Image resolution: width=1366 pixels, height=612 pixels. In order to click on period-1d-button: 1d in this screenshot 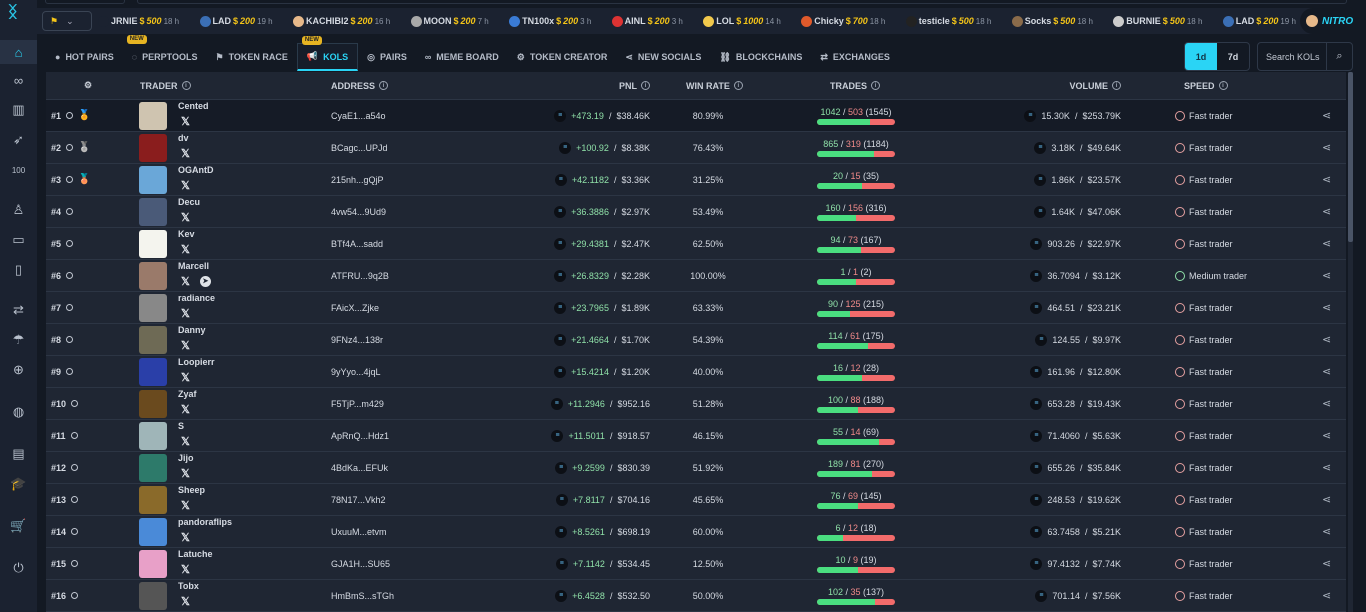, I will do `click(1201, 56)`.